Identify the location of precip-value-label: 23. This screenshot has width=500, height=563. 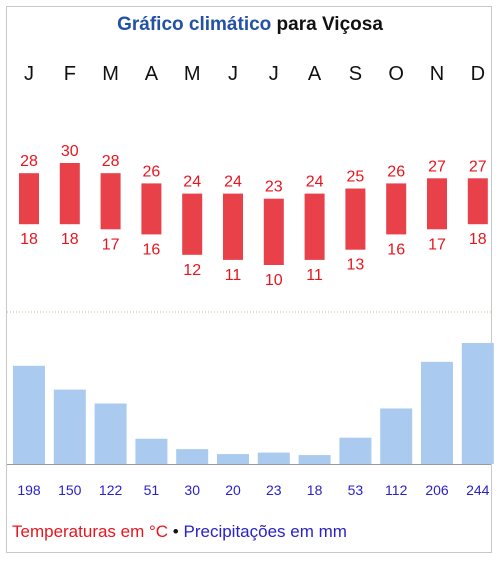
(274, 490).